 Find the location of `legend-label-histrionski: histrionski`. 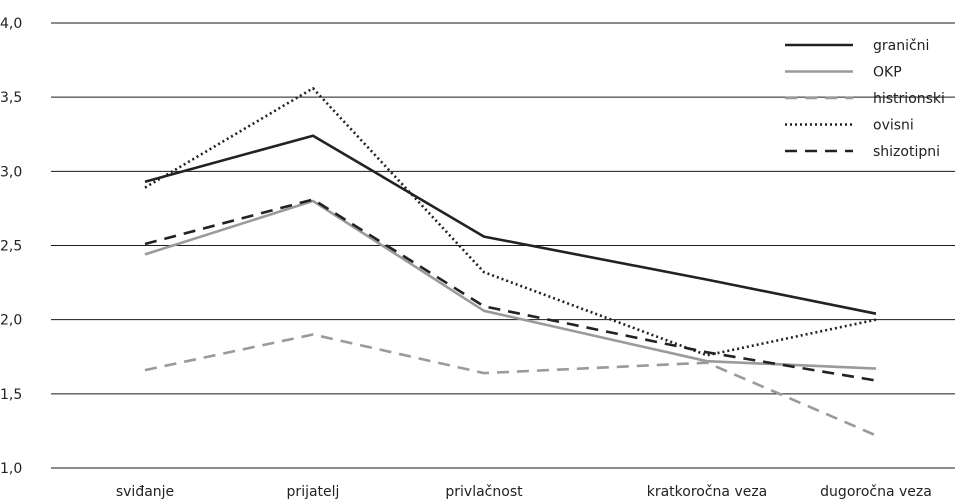

legend-label-histrionski: histrionski is located at coordinates (909, 99).